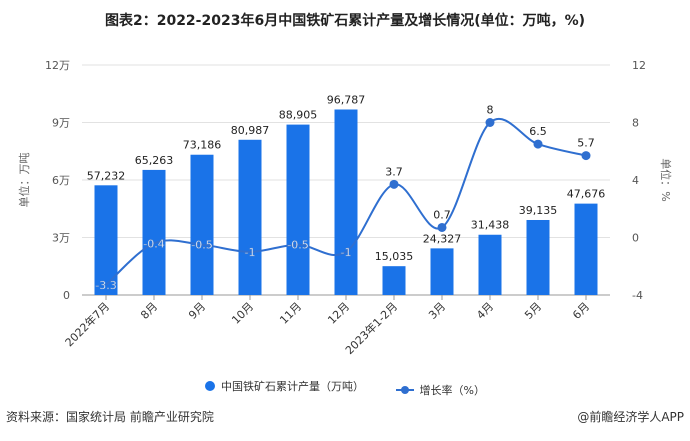 The width and height of the screenshot is (690, 441). Describe the element at coordinates (153, 243) in the screenshot. I see `line-label: -0.4` at that location.